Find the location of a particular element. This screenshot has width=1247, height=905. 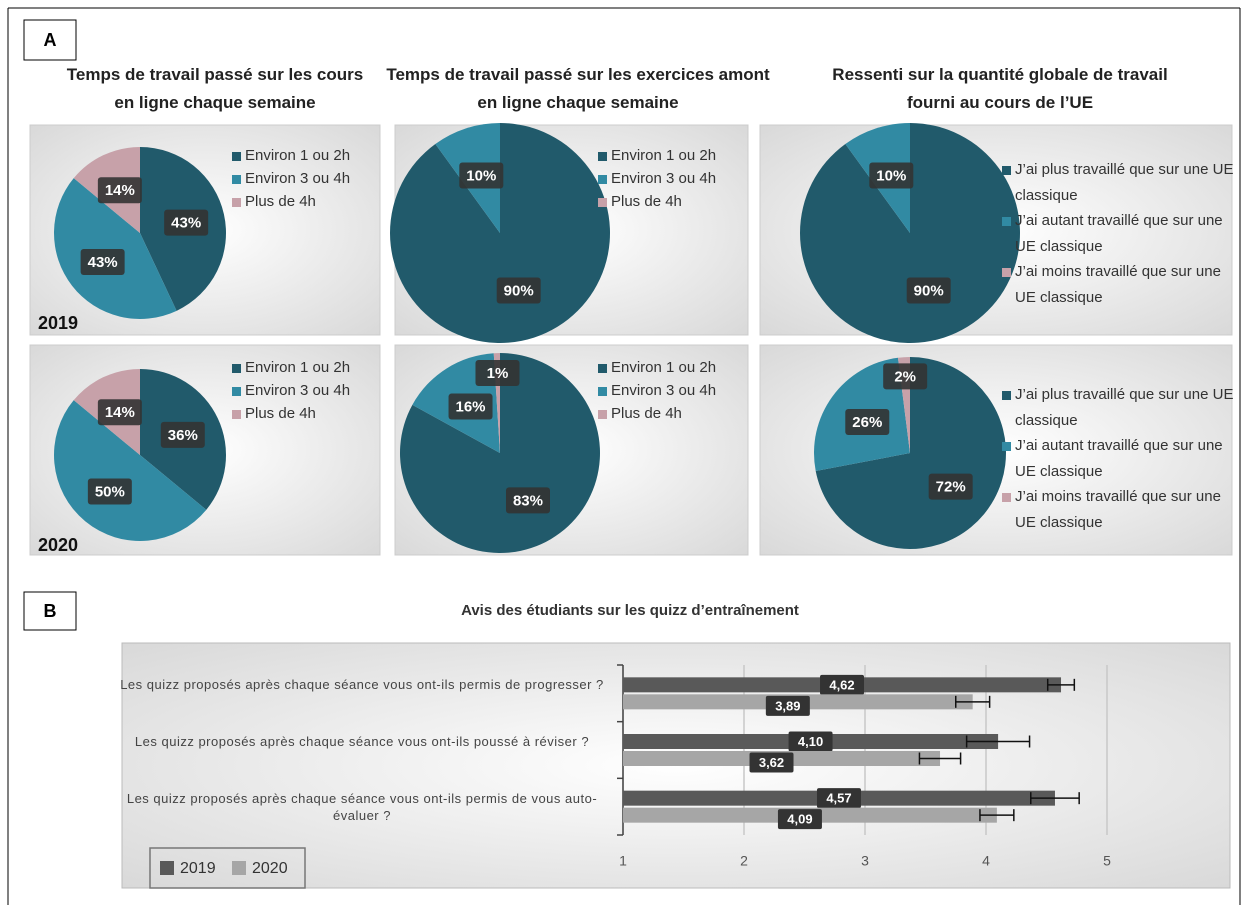

panel-label: A is located at coordinates (50, 40).